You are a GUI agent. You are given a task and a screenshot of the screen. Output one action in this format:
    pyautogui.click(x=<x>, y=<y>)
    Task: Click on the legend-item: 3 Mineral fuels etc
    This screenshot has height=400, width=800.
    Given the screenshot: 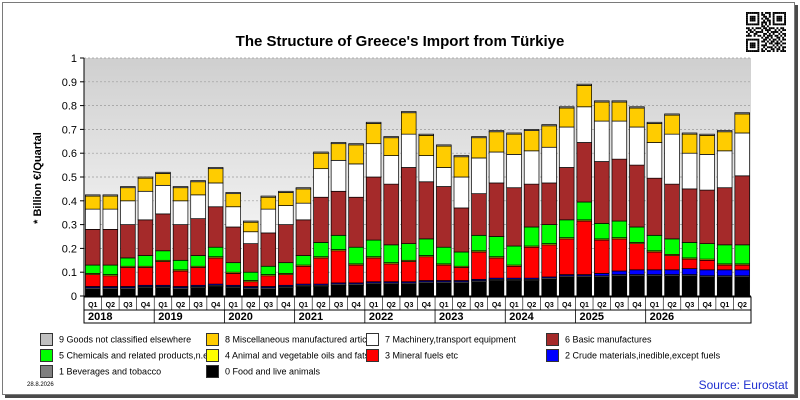 What is the action you would take?
    pyautogui.click(x=412, y=355)
    